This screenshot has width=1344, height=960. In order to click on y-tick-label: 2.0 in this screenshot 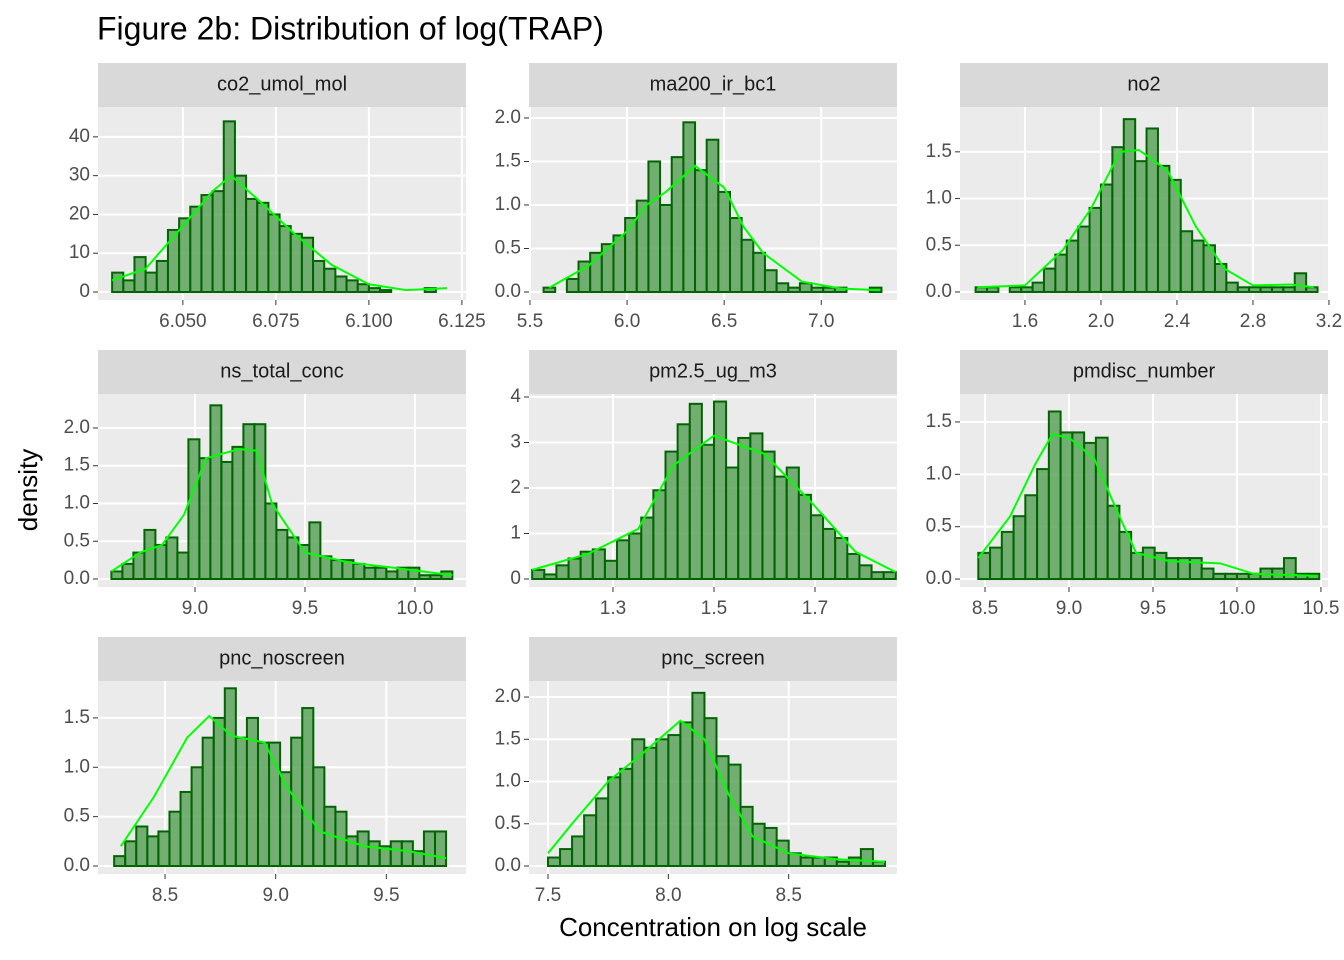, I will do `click(508, 696)`.